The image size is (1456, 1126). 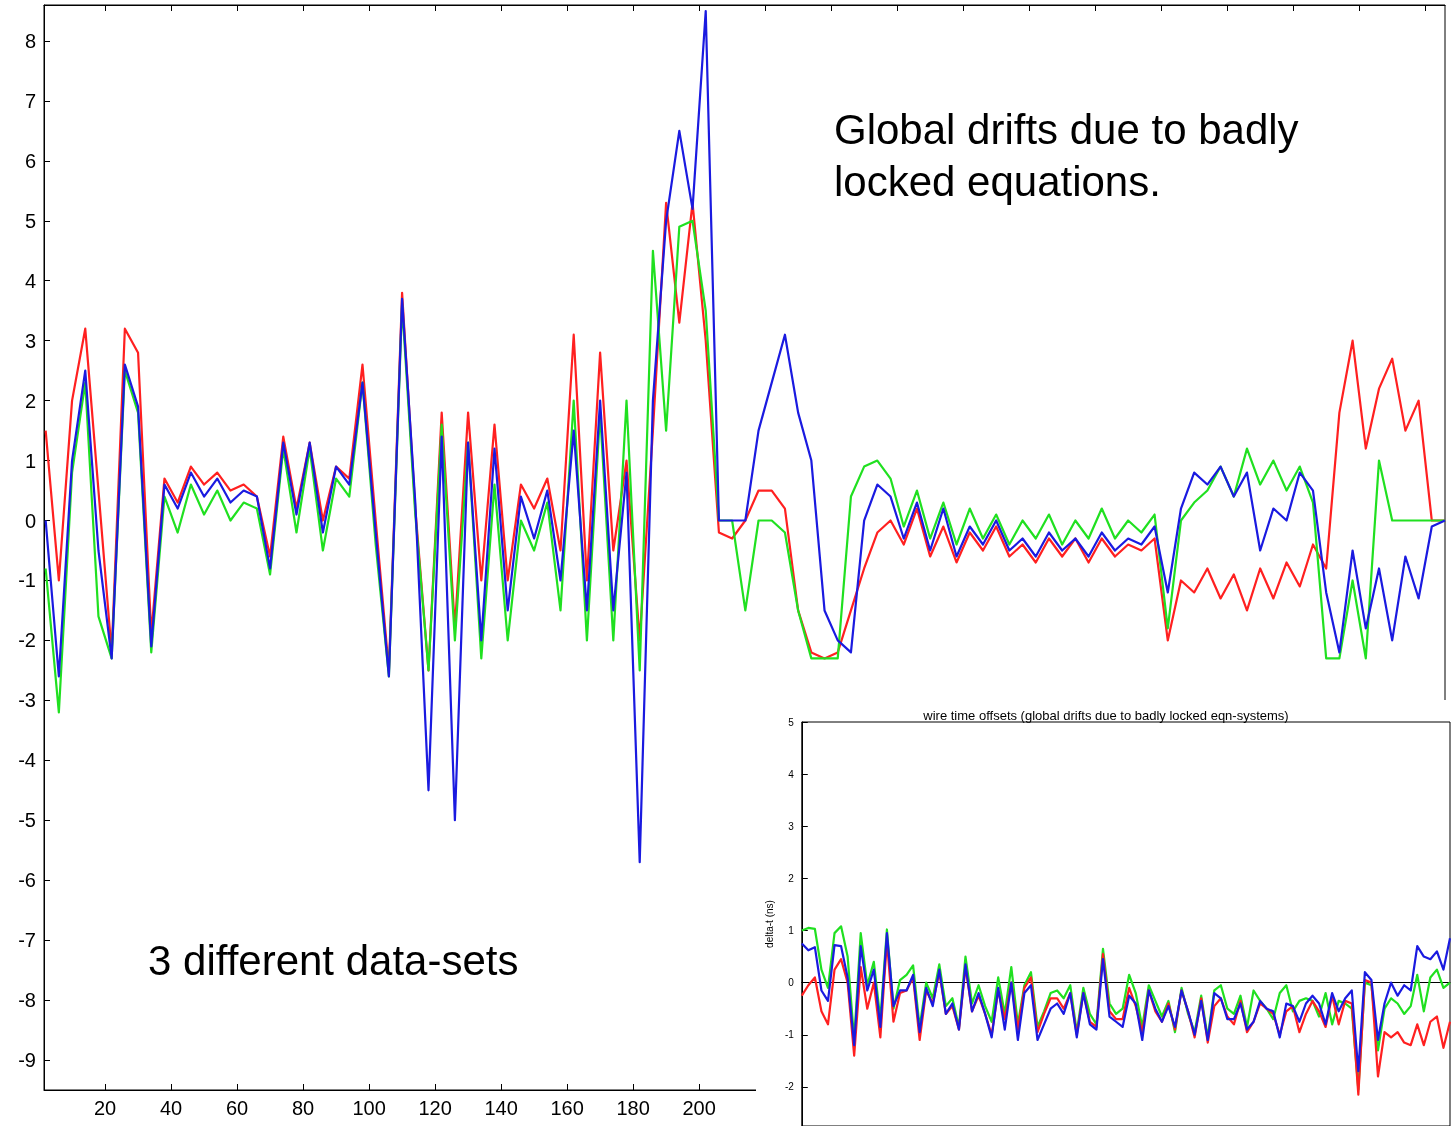 What do you see at coordinates (30, 160) in the screenshot?
I see `y-tick-label: 6` at bounding box center [30, 160].